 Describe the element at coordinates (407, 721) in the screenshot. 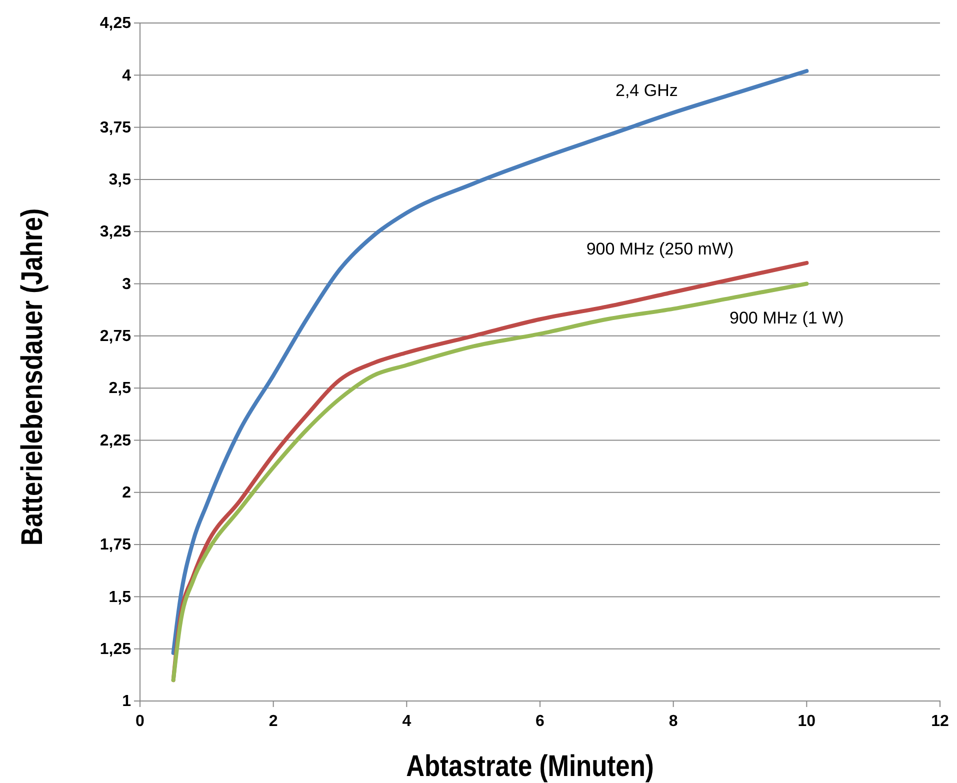

I see `x-tick-label: 4` at that location.